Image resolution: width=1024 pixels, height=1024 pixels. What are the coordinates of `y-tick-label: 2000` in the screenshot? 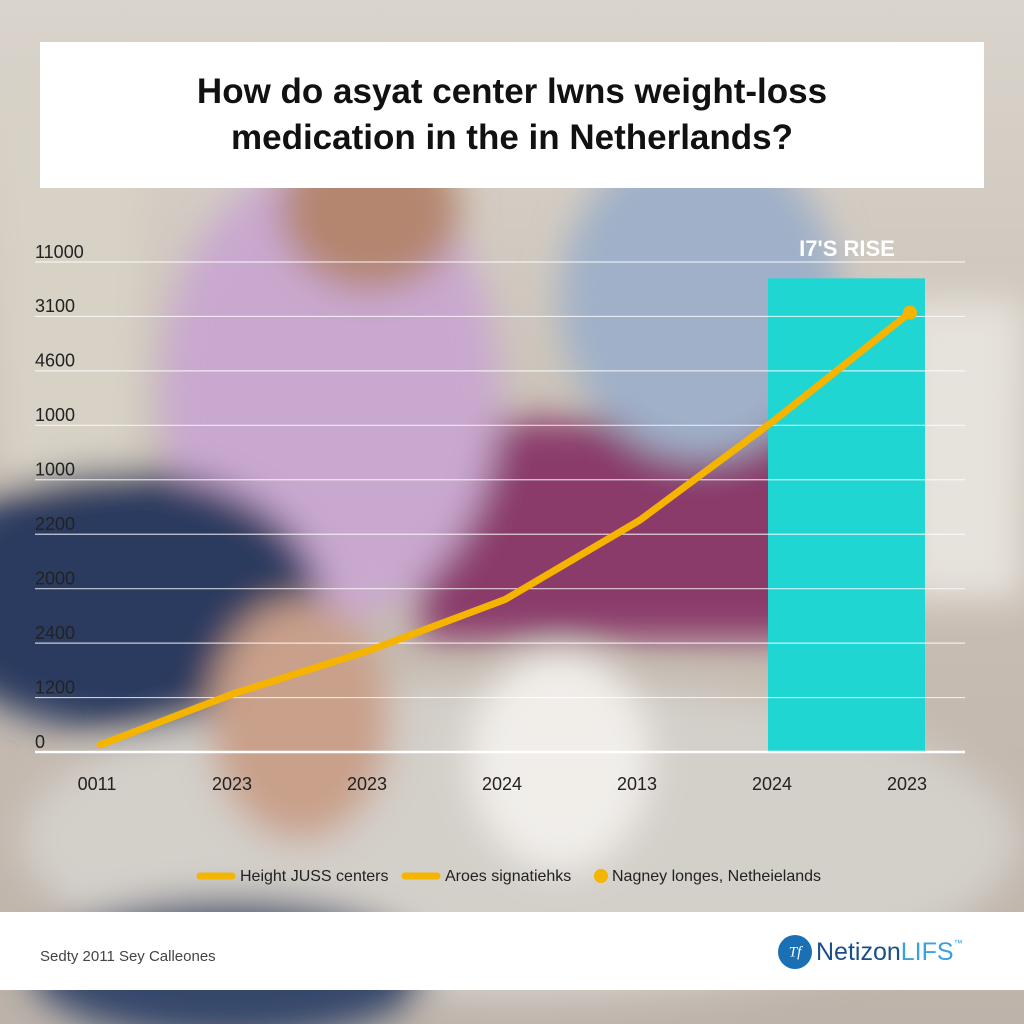 It's located at (55, 578).